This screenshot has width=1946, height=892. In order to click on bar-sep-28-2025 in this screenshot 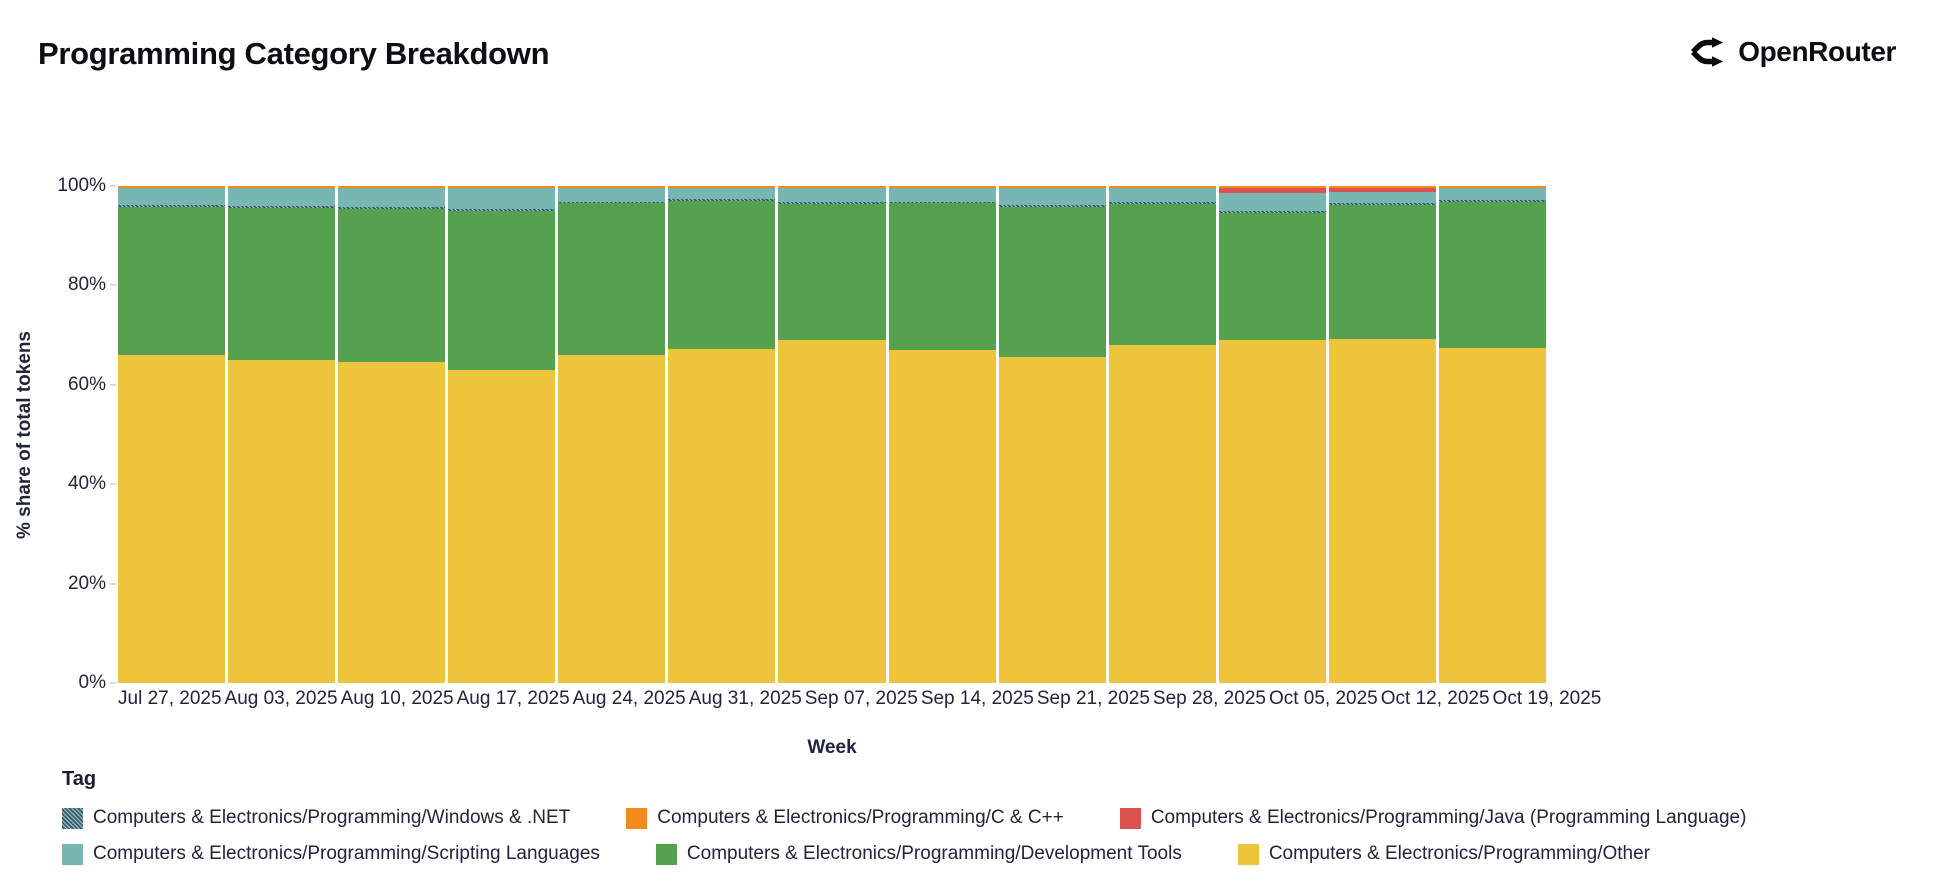, I will do `click(1162, 434)`.